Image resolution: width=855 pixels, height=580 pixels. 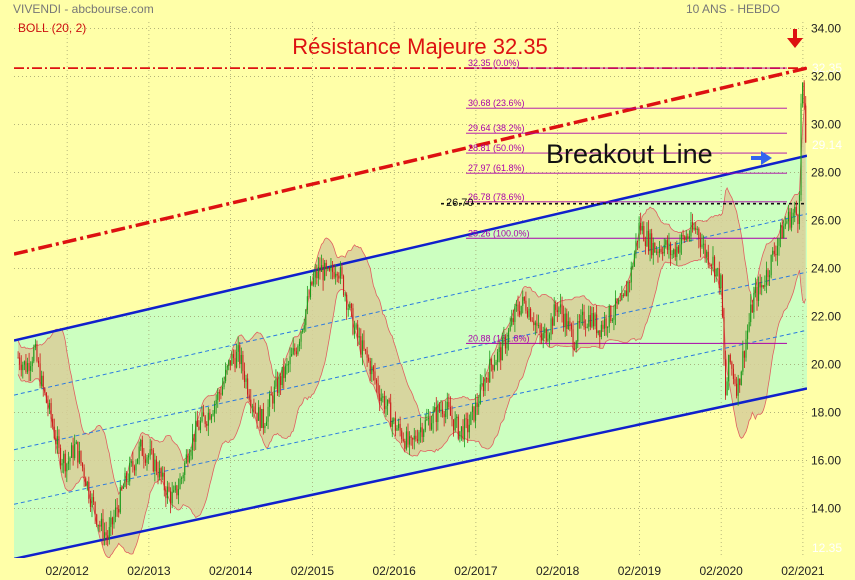 I want to click on x-tick-label: 02/2013, so click(x=149, y=571).